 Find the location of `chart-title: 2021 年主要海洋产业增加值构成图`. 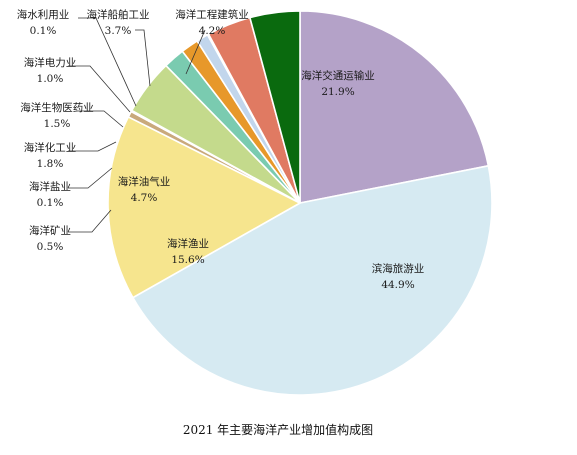

chart-title: 2021 年主要海洋产业增加值构成图 is located at coordinates (278, 429).